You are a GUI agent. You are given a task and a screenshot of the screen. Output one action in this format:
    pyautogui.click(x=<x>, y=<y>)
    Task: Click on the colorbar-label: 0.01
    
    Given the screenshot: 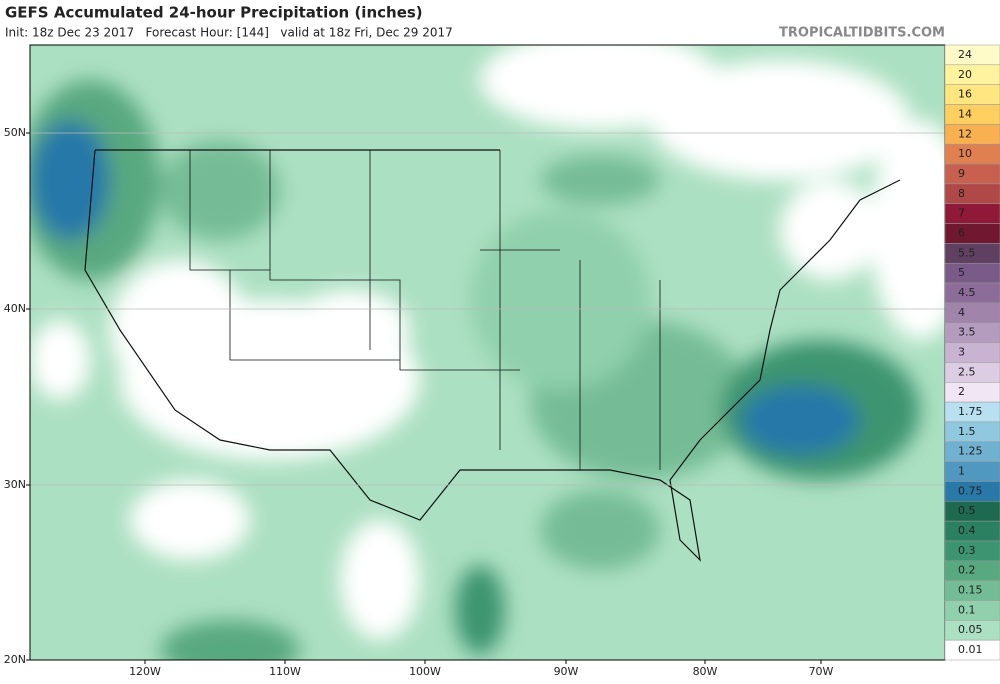 What is the action you would take?
    pyautogui.click(x=970, y=649)
    